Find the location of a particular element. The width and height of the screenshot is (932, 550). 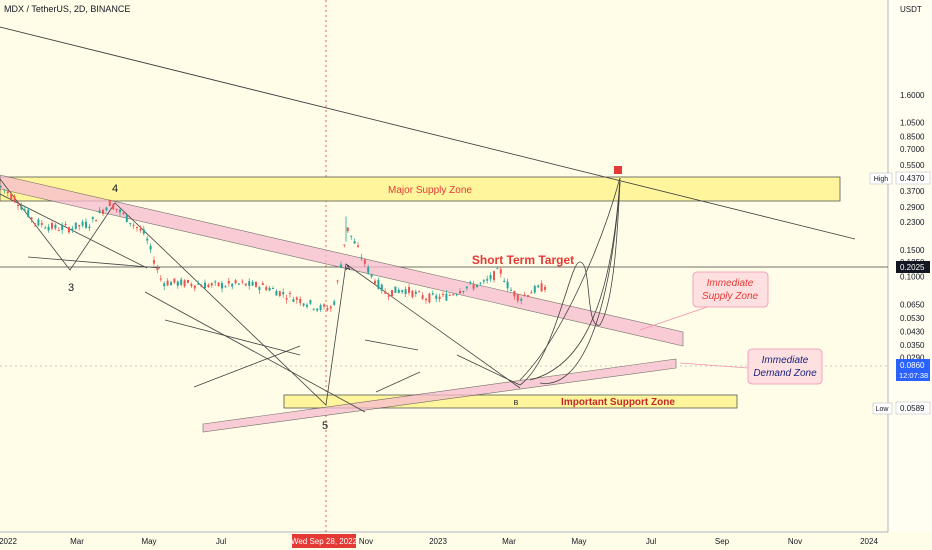

y-axis-unit: USDT is located at coordinates (911, 9).